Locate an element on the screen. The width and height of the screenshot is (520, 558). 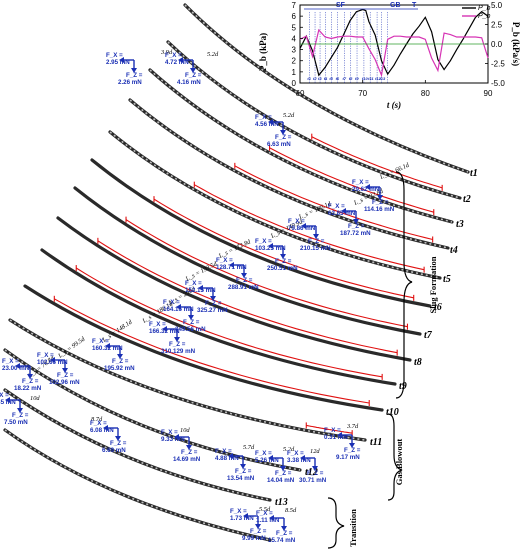
y-right-tick-label: -5.0 is located at coordinates (498, 83).